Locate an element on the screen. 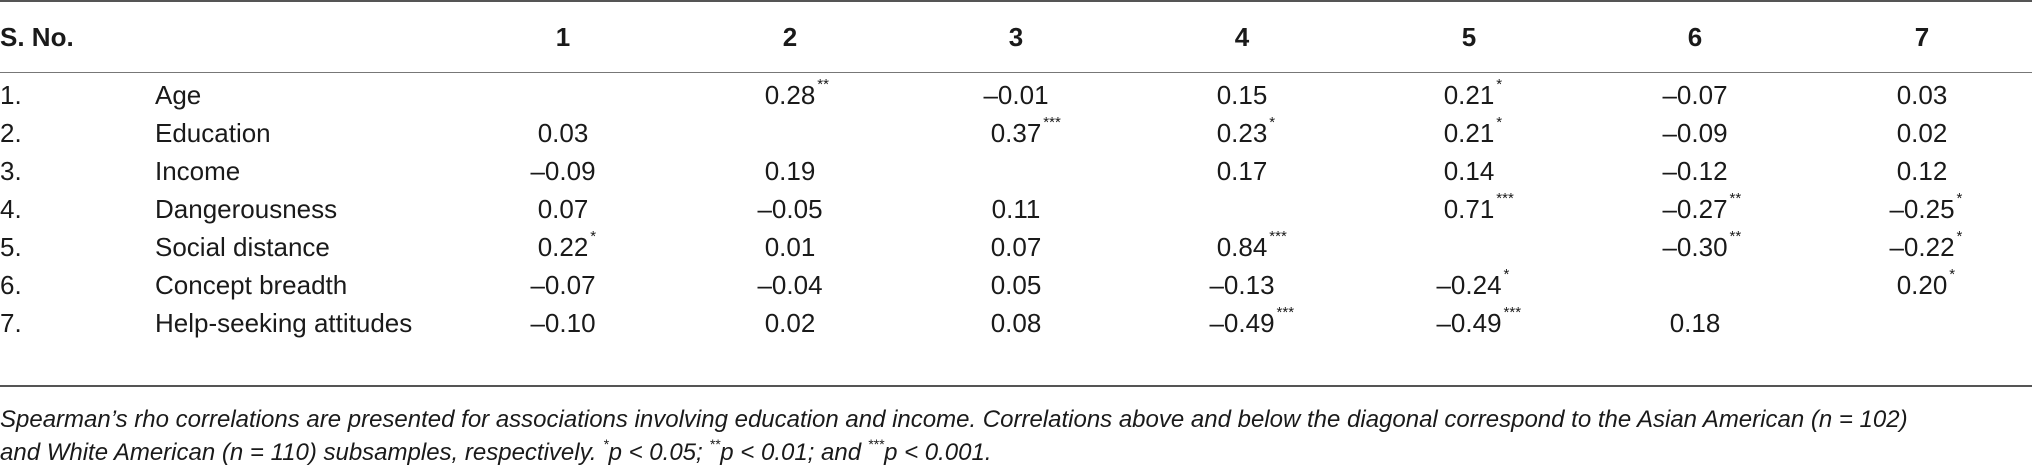 The image size is (2032, 469). correlation-cell: 0.11 is located at coordinates (1016, 209).